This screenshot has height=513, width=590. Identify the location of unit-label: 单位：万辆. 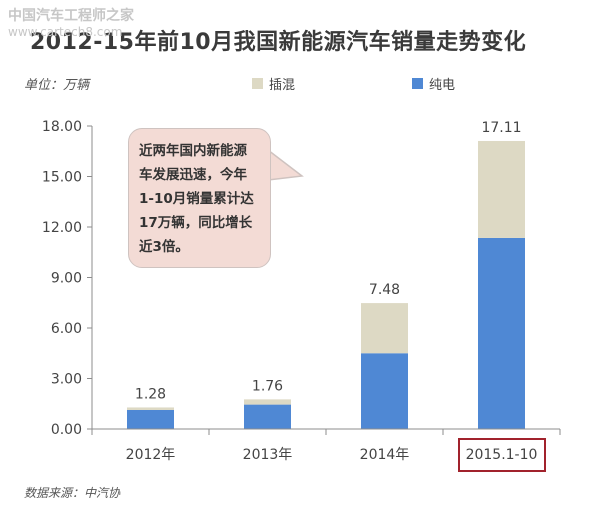
(57, 85).